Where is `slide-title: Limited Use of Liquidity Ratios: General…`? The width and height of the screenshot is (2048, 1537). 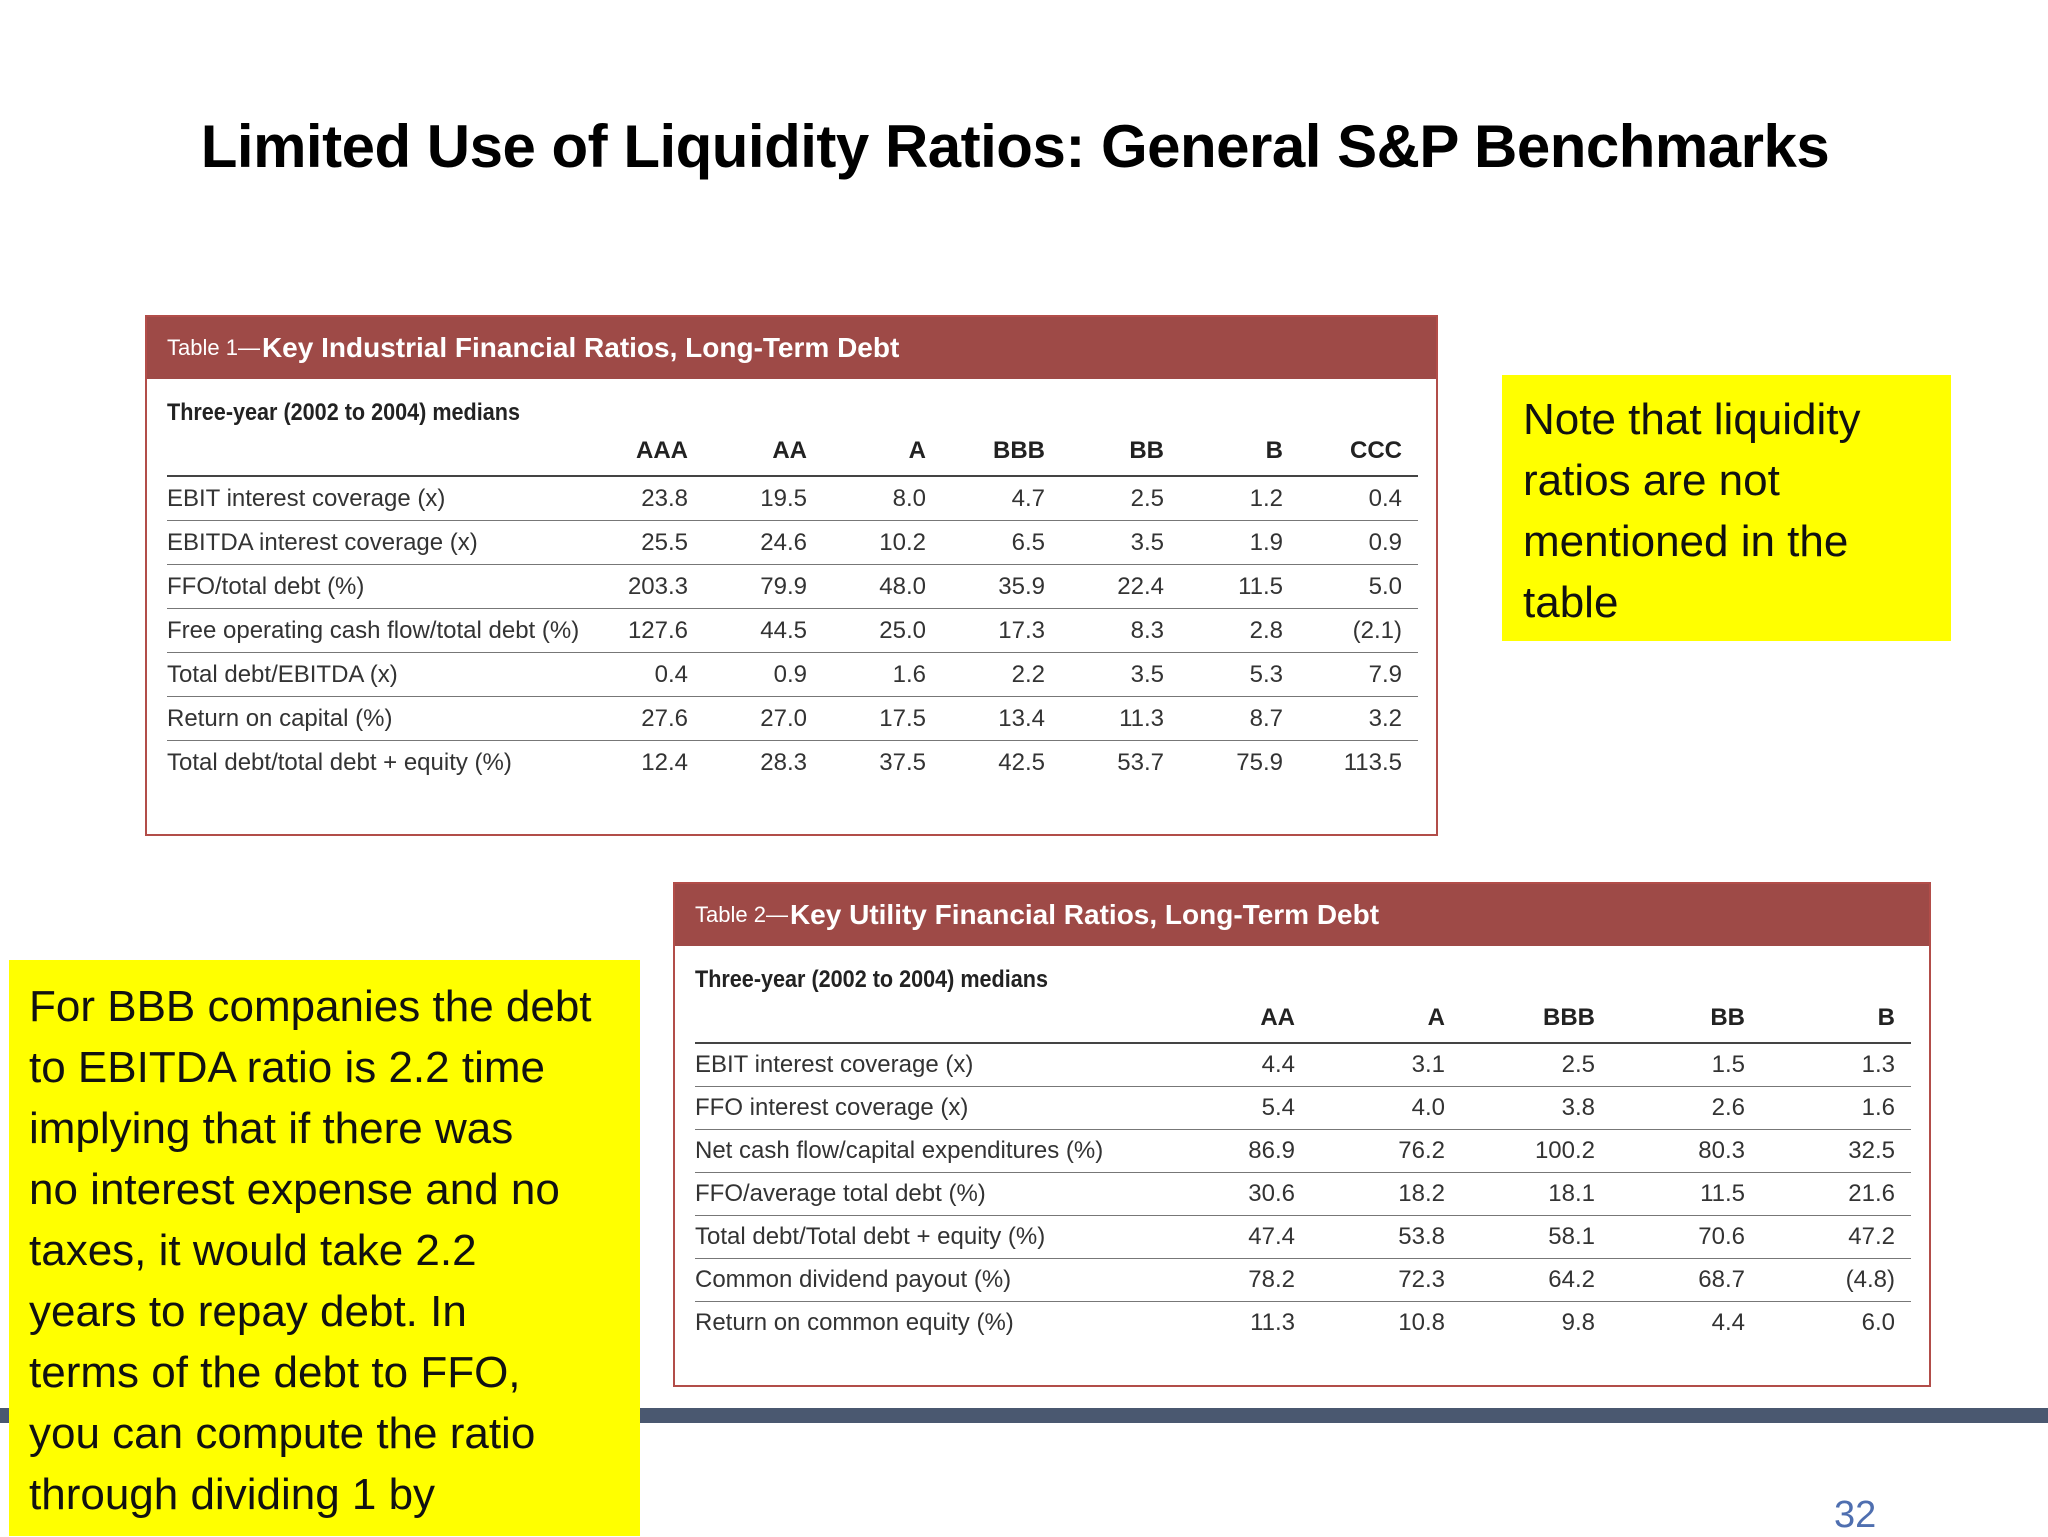 slide-title: Limited Use of Liquidity Ratios: General… is located at coordinates (1015, 146).